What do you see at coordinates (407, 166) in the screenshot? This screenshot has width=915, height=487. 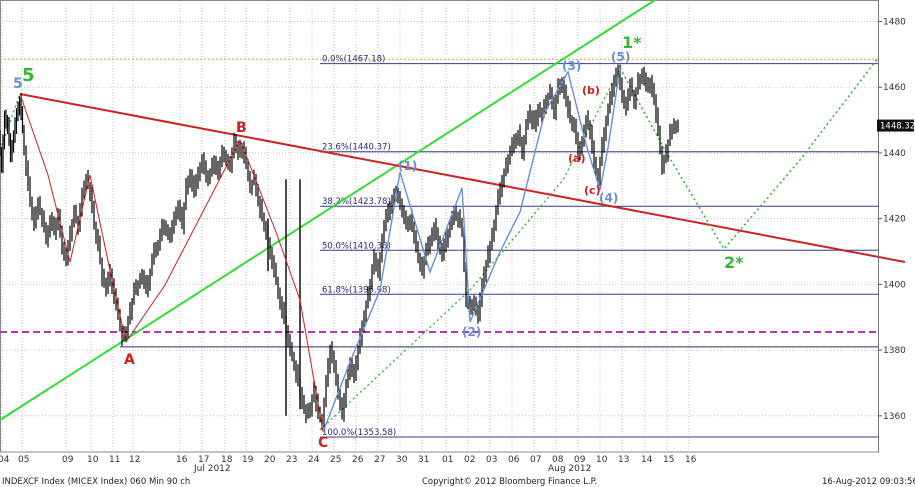 I see `wave-label: (1)` at bounding box center [407, 166].